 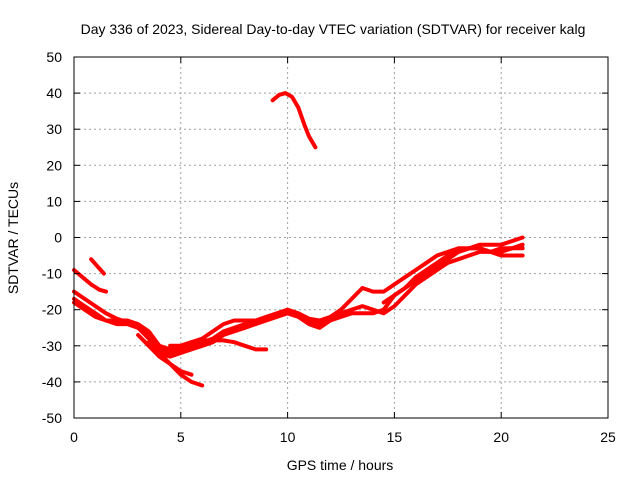 I want to click on y-tick-label: -20, so click(x=52, y=310).